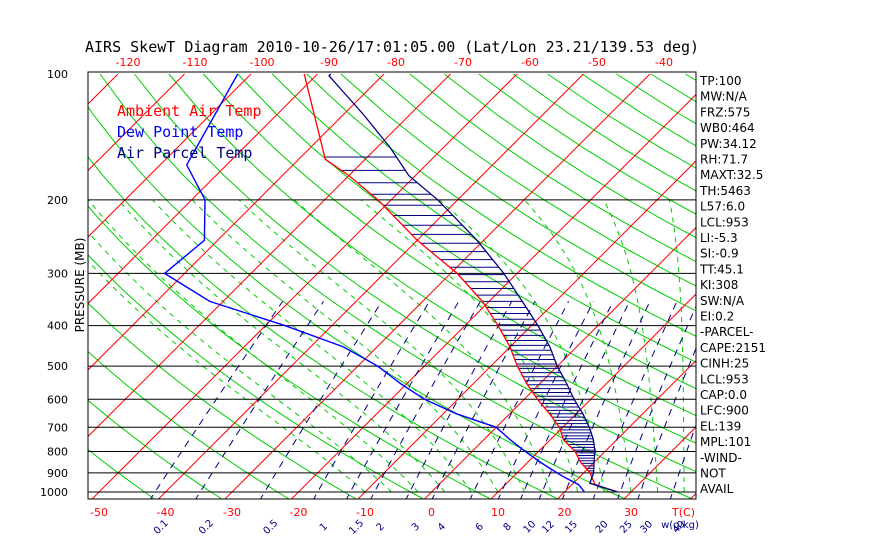 This screenshot has height=560, width=870. Describe the element at coordinates (626, 527) in the screenshot. I see `mixing-ratio-label: 25` at that location.